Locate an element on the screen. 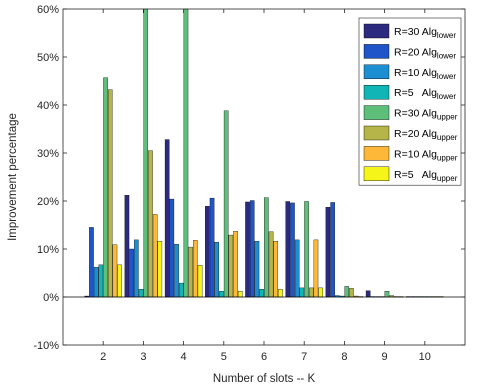 This screenshot has width=485, height=388. legend-entry-2: R=20 Alglower is located at coordinates (425, 53).